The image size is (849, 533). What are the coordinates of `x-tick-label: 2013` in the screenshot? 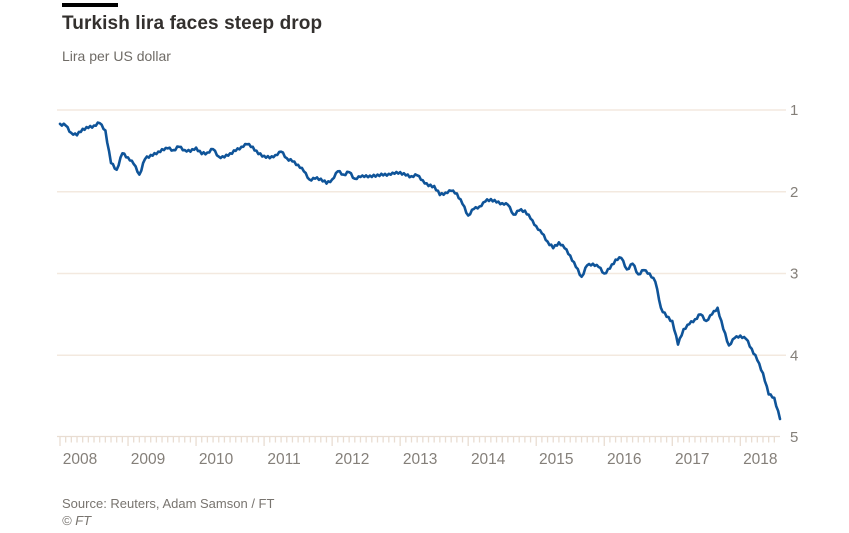 It's located at (420, 459).